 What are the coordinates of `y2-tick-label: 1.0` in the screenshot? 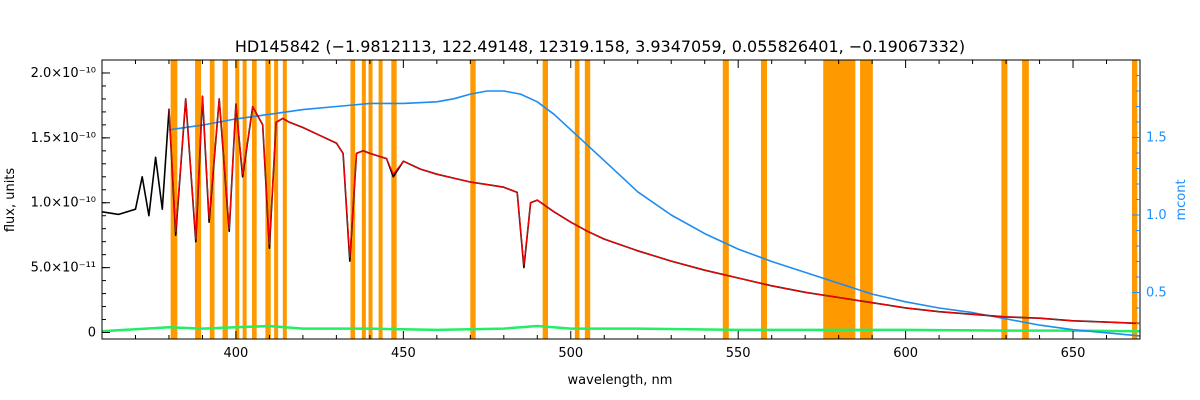 It's located at (1156, 215).